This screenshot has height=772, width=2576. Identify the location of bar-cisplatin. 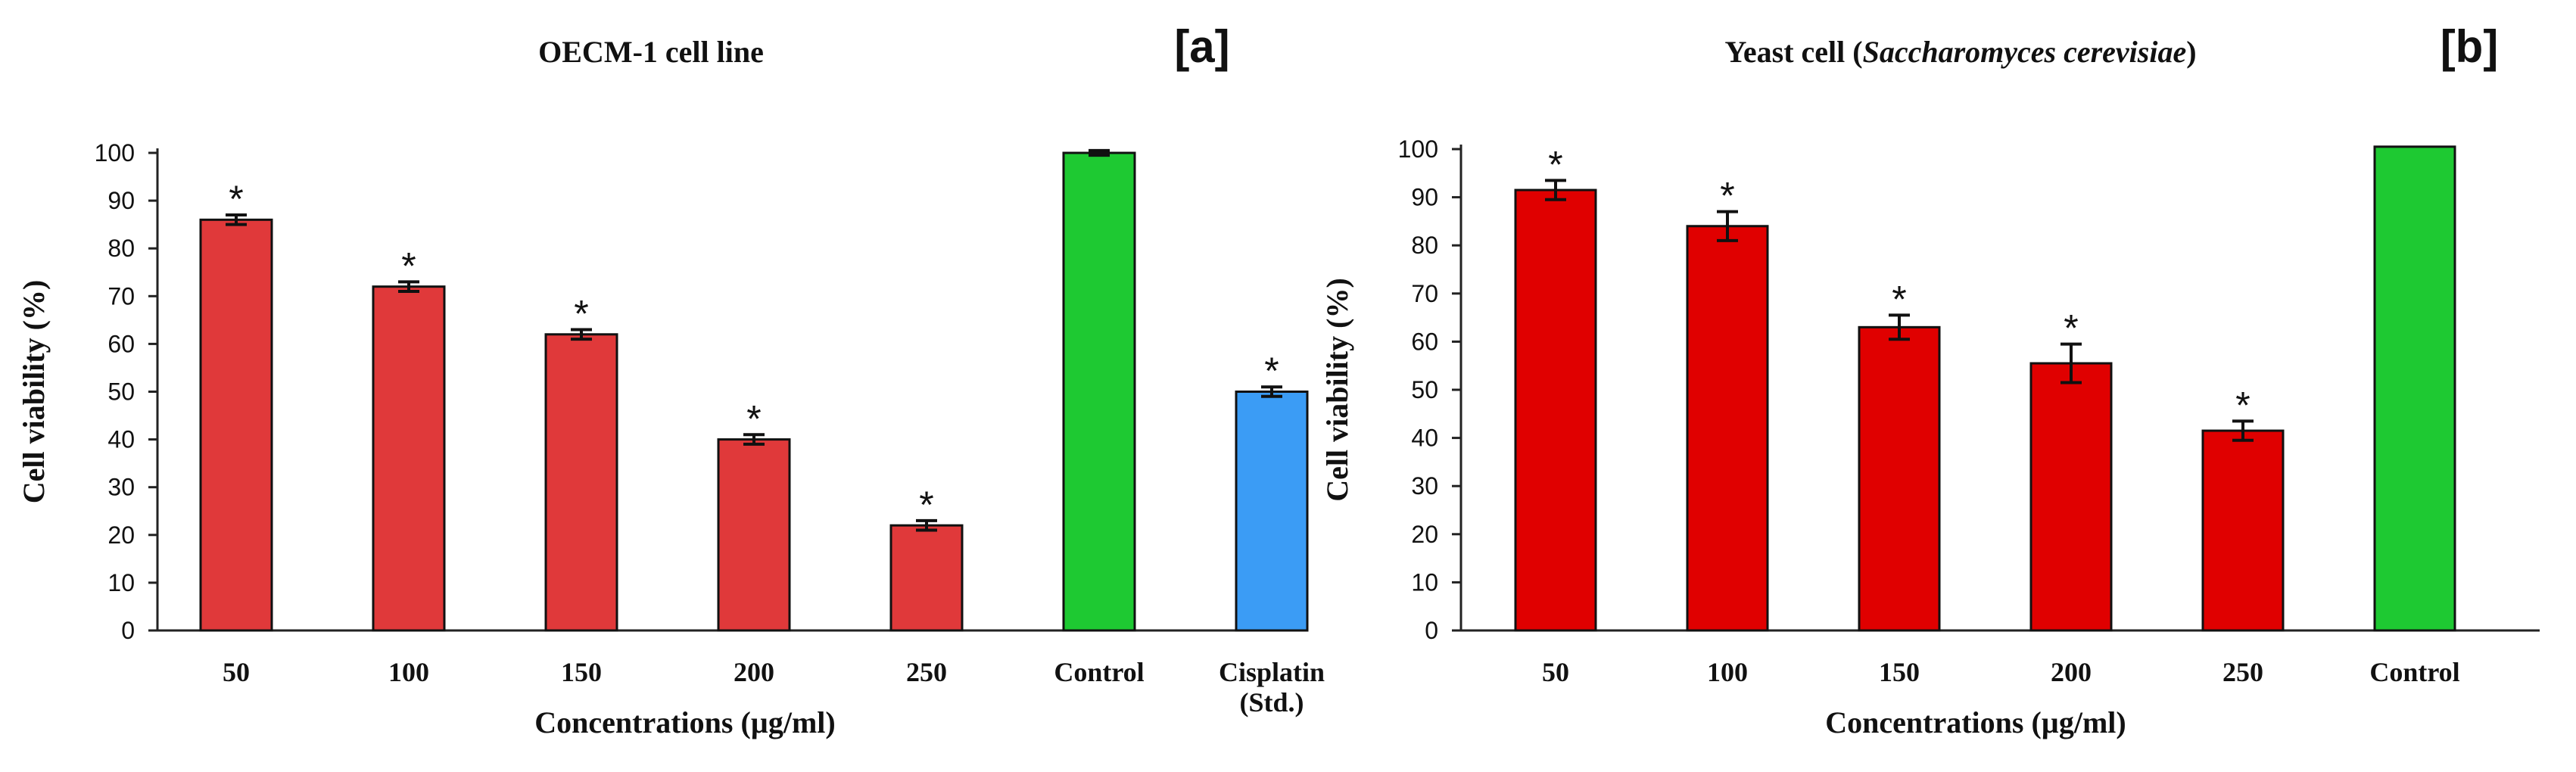
(1272, 511).